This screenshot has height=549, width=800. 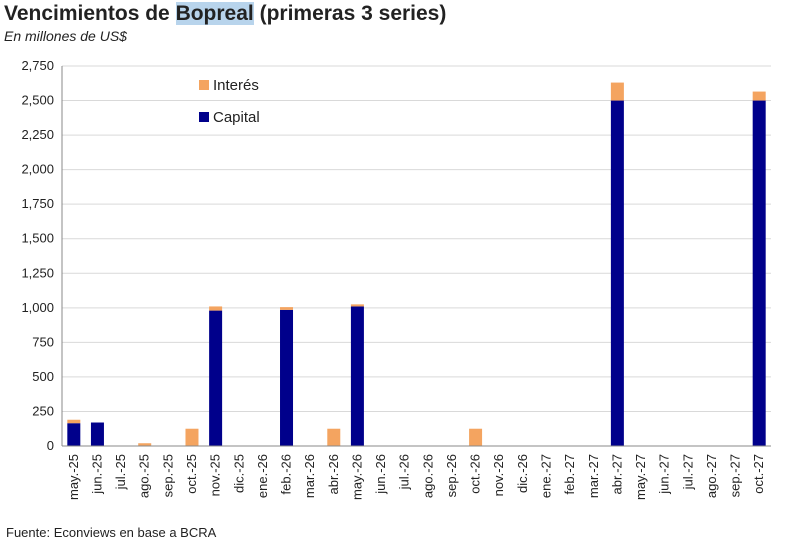 I want to click on y-tick-label: 2,250, so click(x=37, y=134).